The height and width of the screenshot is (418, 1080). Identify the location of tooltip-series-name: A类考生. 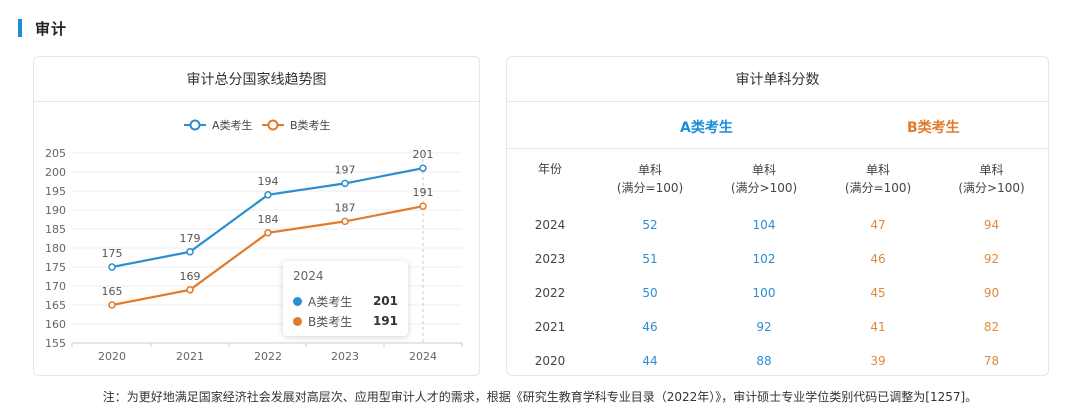
(330, 301).